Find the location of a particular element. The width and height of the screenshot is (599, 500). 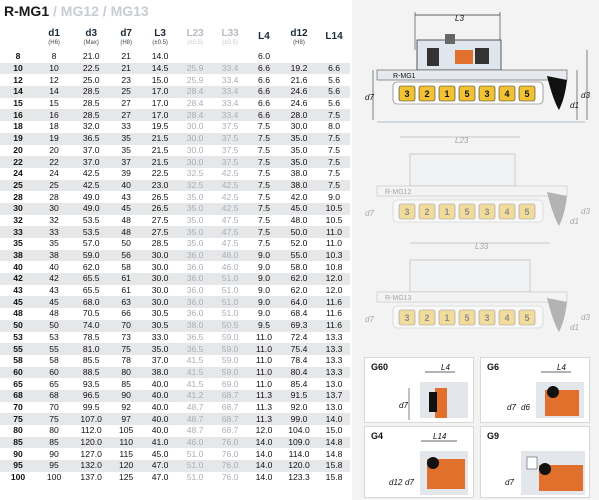

table-cell: 20 is located at coordinates (18, 150).